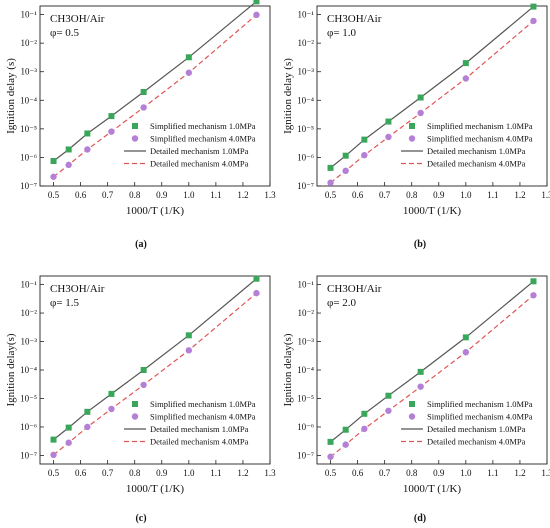 This screenshot has height=528, width=550. Describe the element at coordinates (288, 369) in the screenshot. I see `y-axis-label: Ignition delay(s)` at that location.